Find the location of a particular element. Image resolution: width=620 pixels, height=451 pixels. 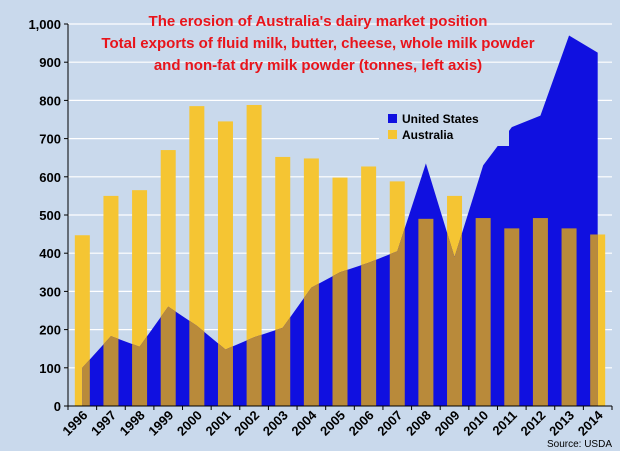

y-tick-label: 600 is located at coordinates (50, 177).